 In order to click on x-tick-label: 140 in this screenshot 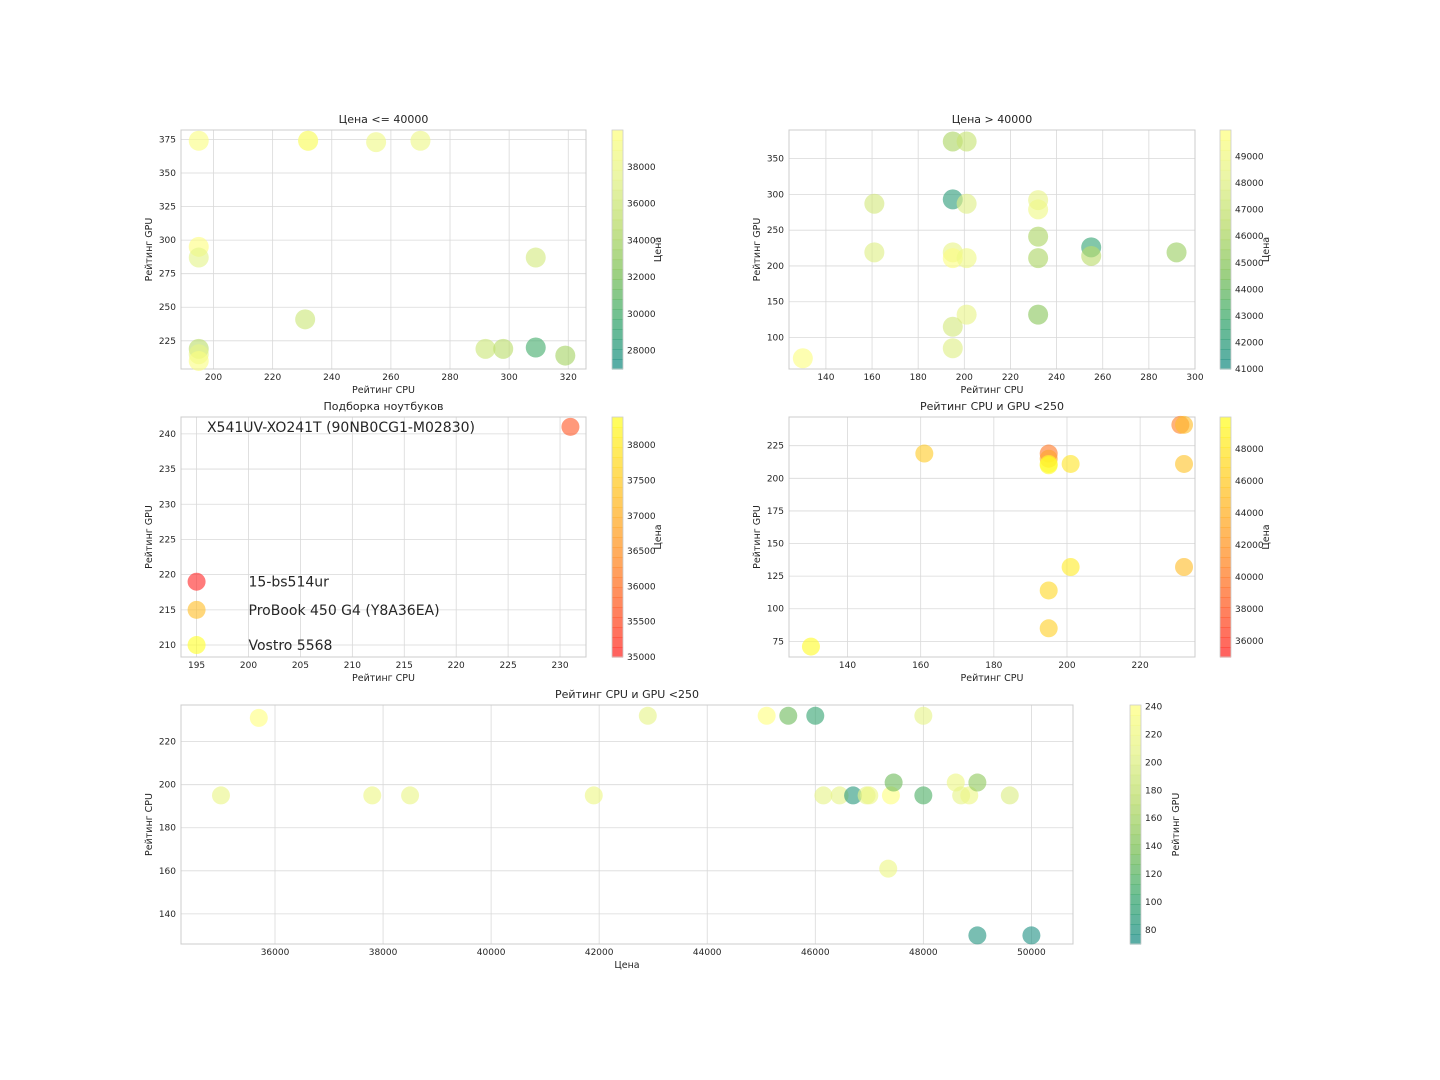, I will do `click(847, 666)`.